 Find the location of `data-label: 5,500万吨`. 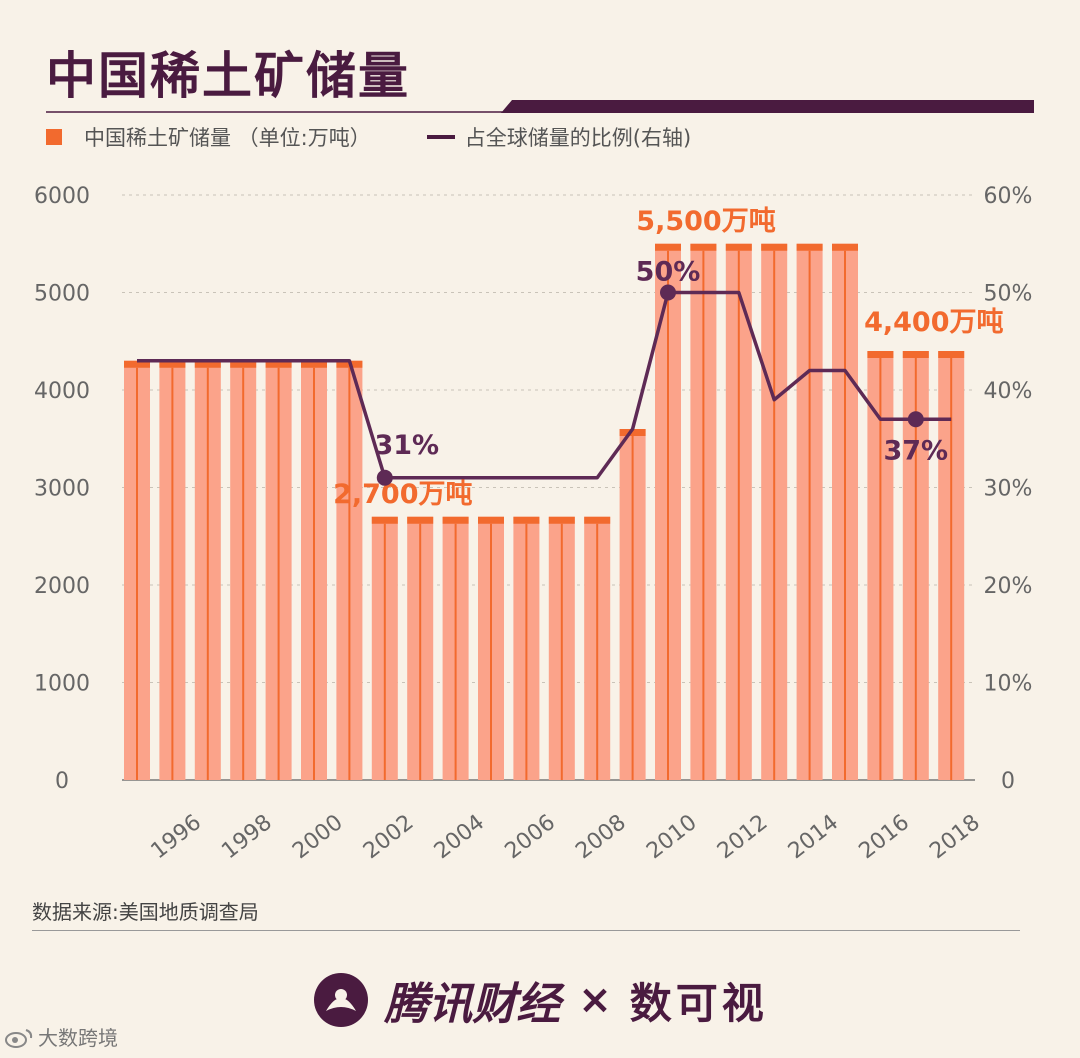

data-label: 5,500万吨 is located at coordinates (705, 221).